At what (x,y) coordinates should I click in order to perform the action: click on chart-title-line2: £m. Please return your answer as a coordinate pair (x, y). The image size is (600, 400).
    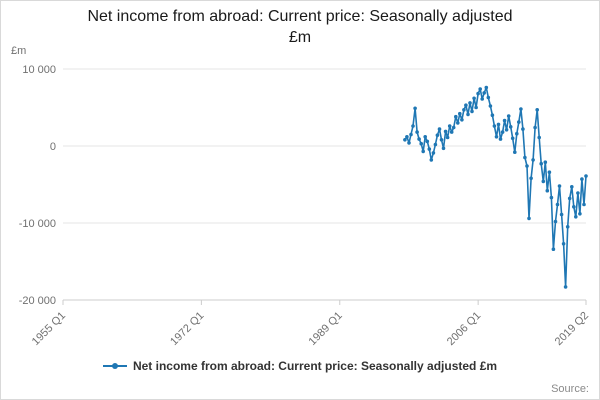
    Looking at the image, I should click on (300, 37).